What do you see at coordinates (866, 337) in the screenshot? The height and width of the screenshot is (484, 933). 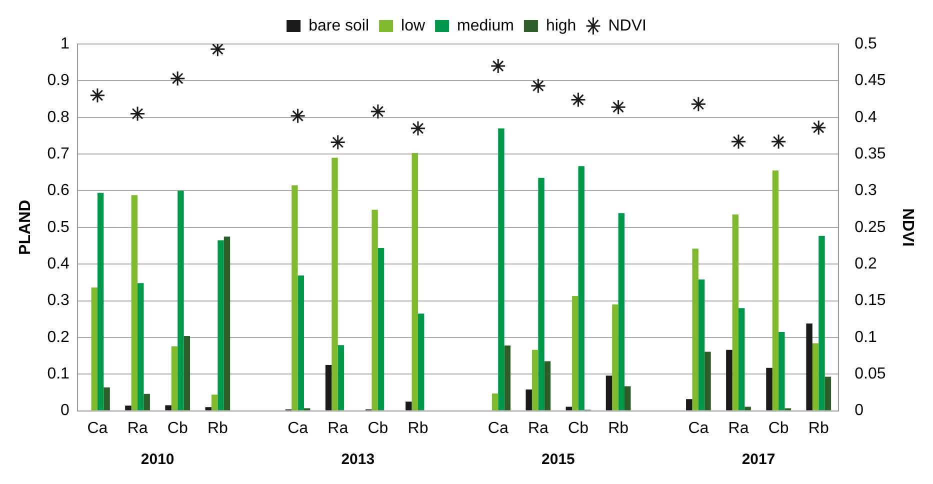 I see `y2-tick-label: 0.1` at bounding box center [866, 337].